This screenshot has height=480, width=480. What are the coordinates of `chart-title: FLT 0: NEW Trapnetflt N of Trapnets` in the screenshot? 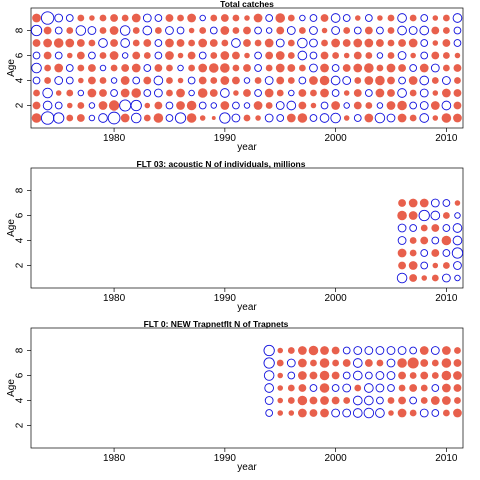 It's located at (216, 324).